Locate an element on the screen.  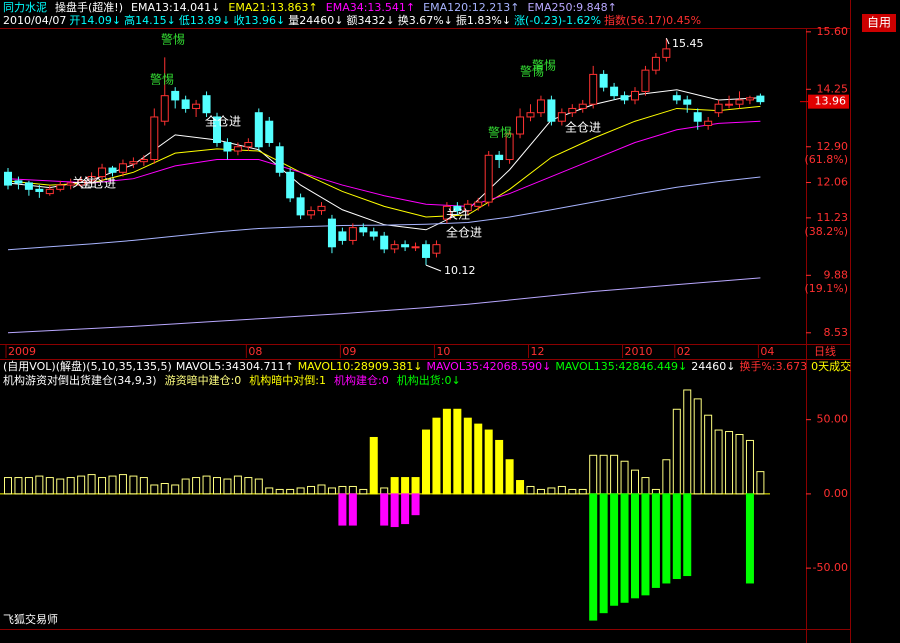
mode-label: 自用 is located at coordinates (879, 23).